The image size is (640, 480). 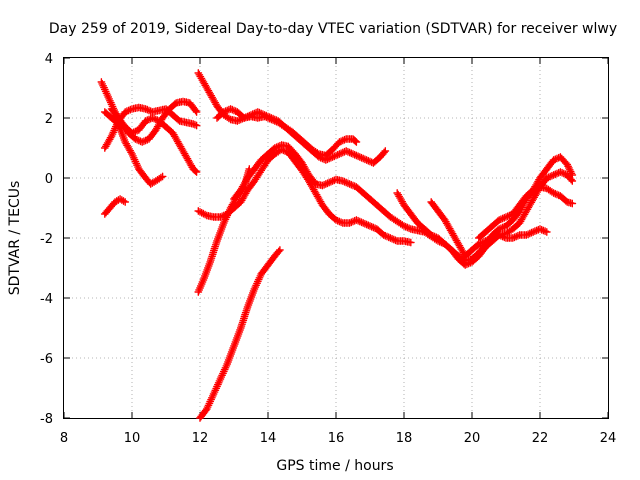 What do you see at coordinates (46, 239) in the screenshot?
I see `y-tick-label-3: -2` at bounding box center [46, 239].